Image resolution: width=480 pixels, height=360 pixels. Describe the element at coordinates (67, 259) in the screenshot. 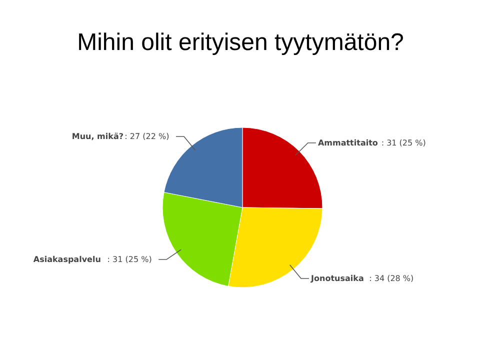

I see `slice-label: Asiakaspalvelu` at that location.